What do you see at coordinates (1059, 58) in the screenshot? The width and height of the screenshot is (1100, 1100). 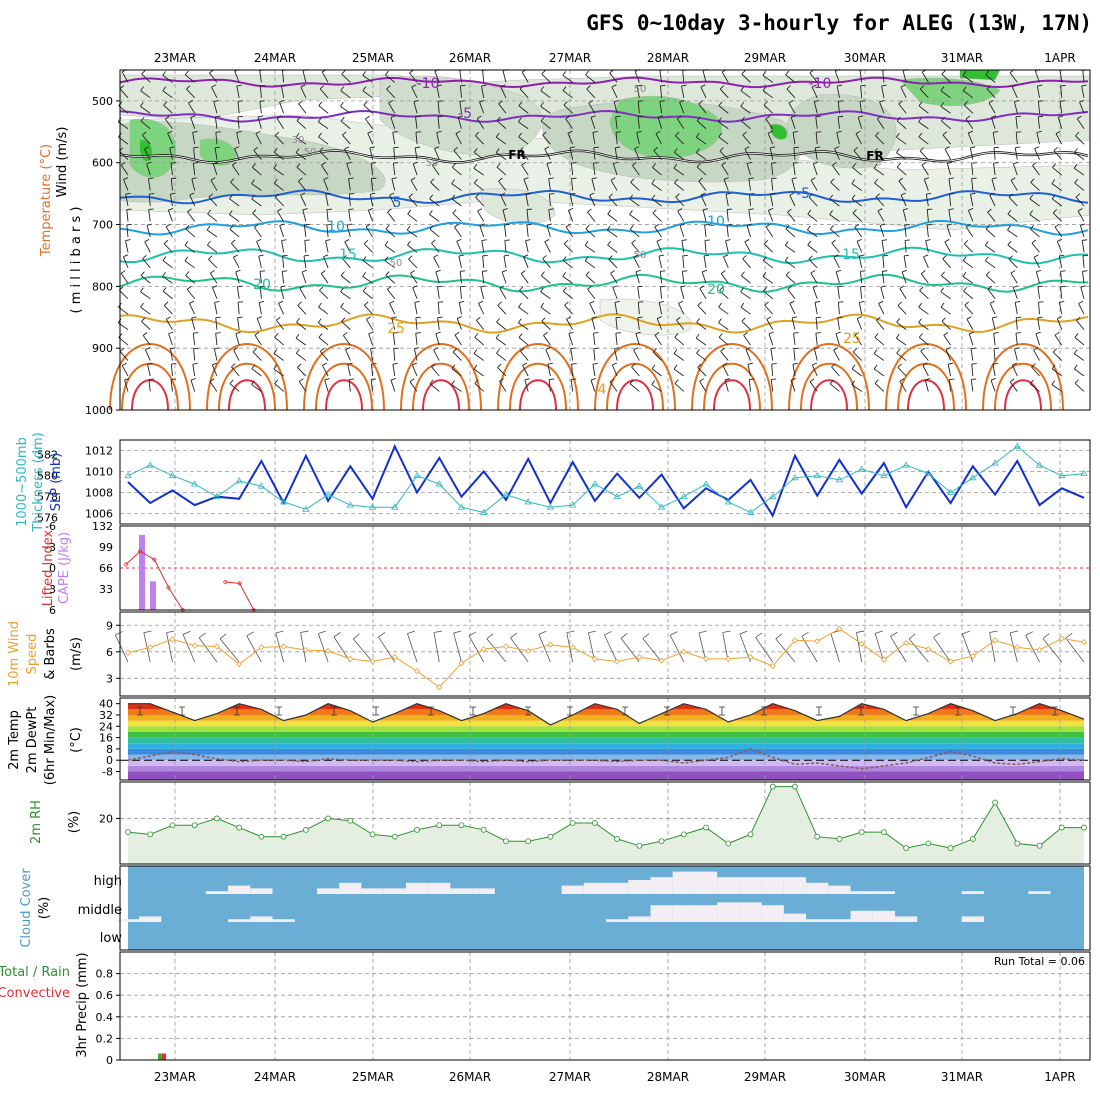 I see `date-label-top: 1APR` at bounding box center [1059, 58].